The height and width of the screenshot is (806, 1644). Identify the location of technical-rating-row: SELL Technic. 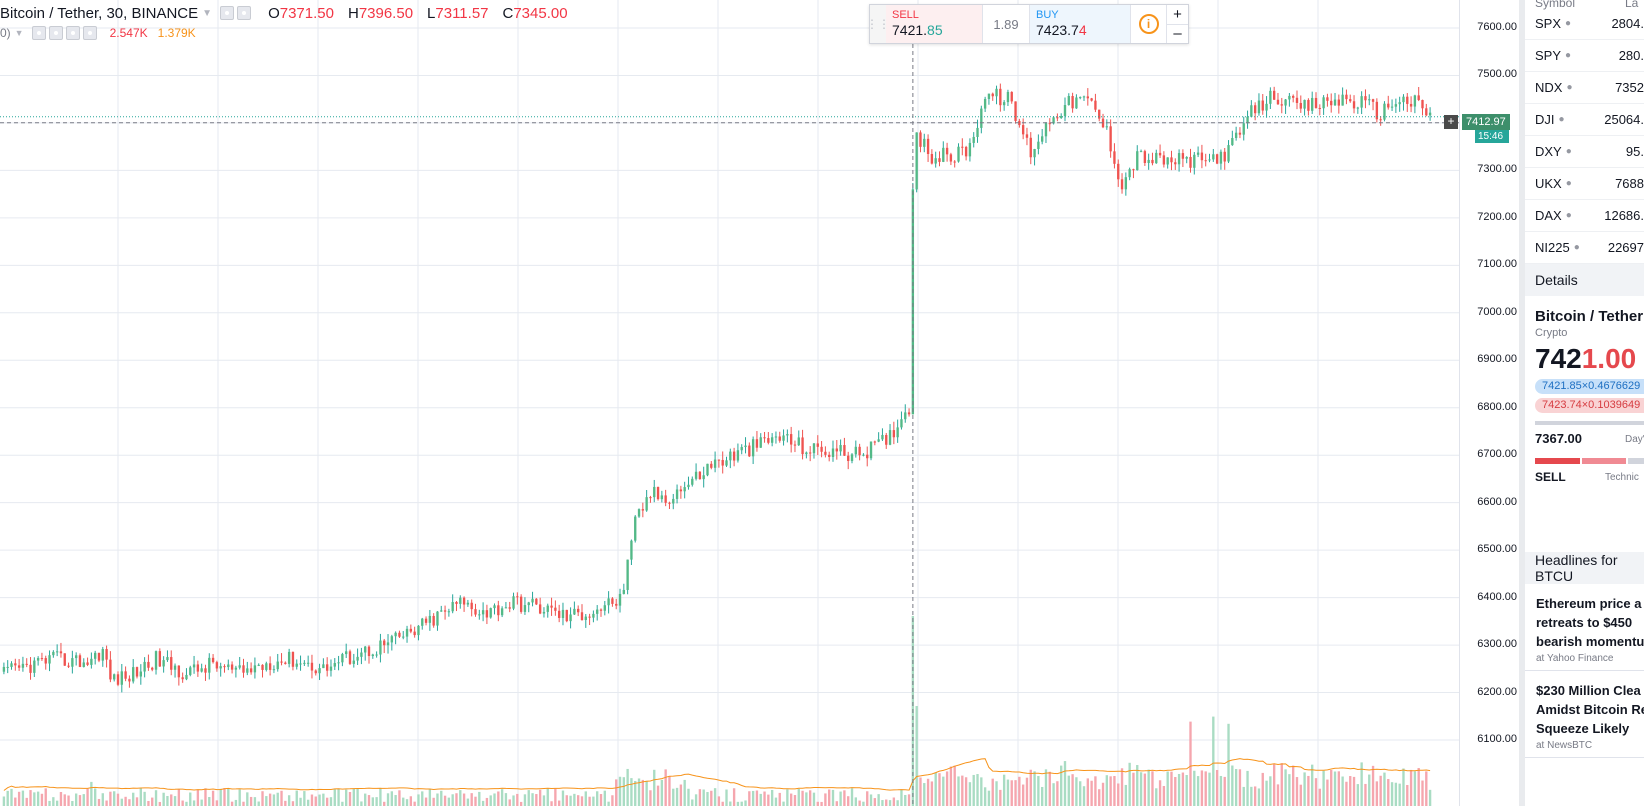
(1584, 474).